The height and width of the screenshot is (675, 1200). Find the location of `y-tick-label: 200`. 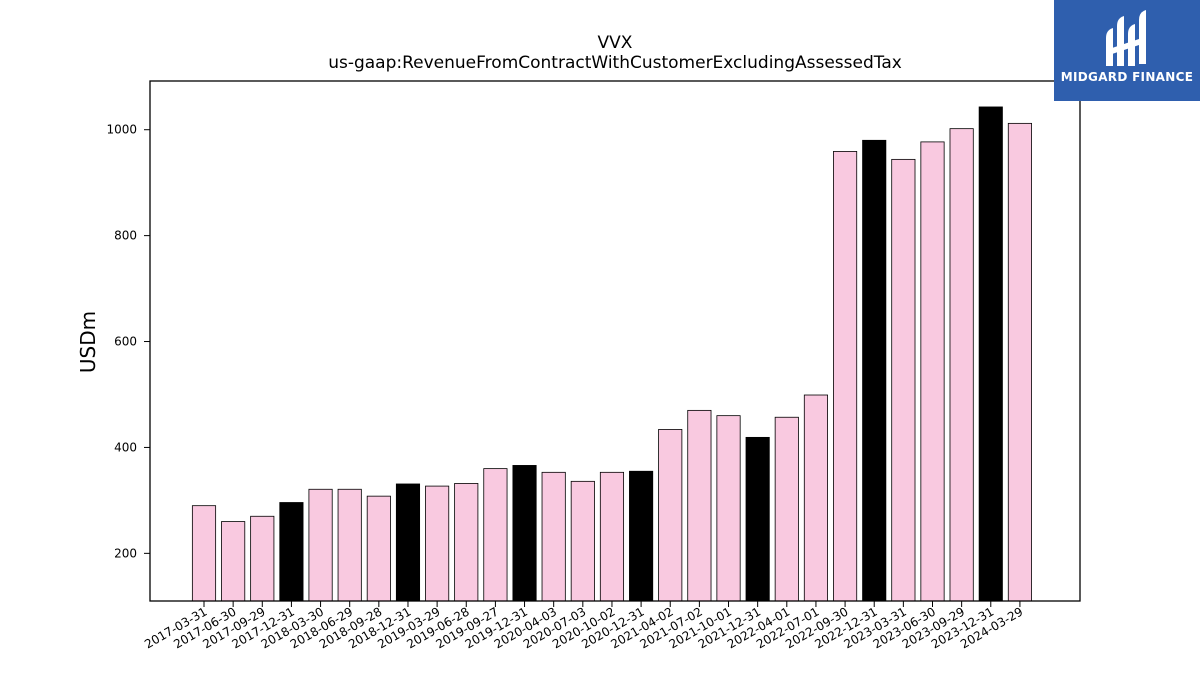

y-tick-label: 200 is located at coordinates (125, 553).